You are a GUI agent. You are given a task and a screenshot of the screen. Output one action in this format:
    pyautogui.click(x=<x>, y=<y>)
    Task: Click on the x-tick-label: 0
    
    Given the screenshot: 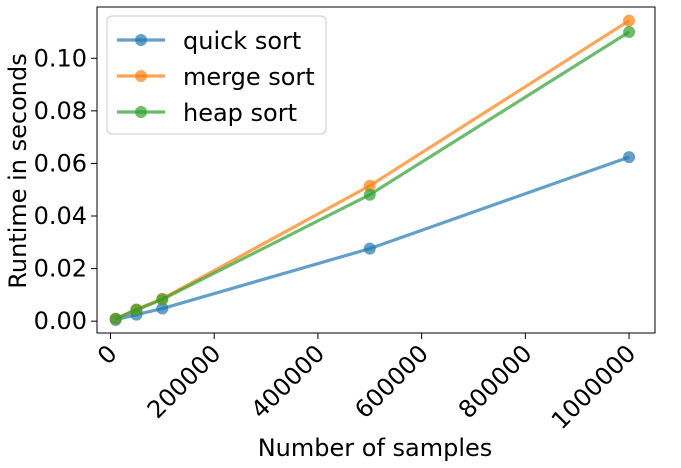 What is the action you would take?
    pyautogui.click(x=107, y=354)
    